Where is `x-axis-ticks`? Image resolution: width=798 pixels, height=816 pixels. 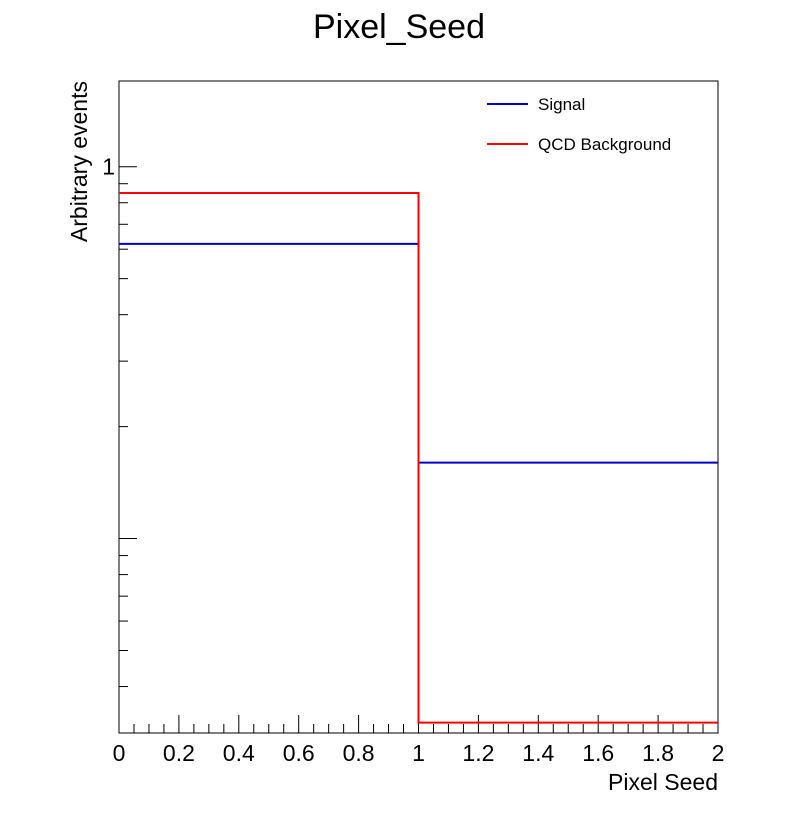
x-axis-ticks is located at coordinates (418, 724).